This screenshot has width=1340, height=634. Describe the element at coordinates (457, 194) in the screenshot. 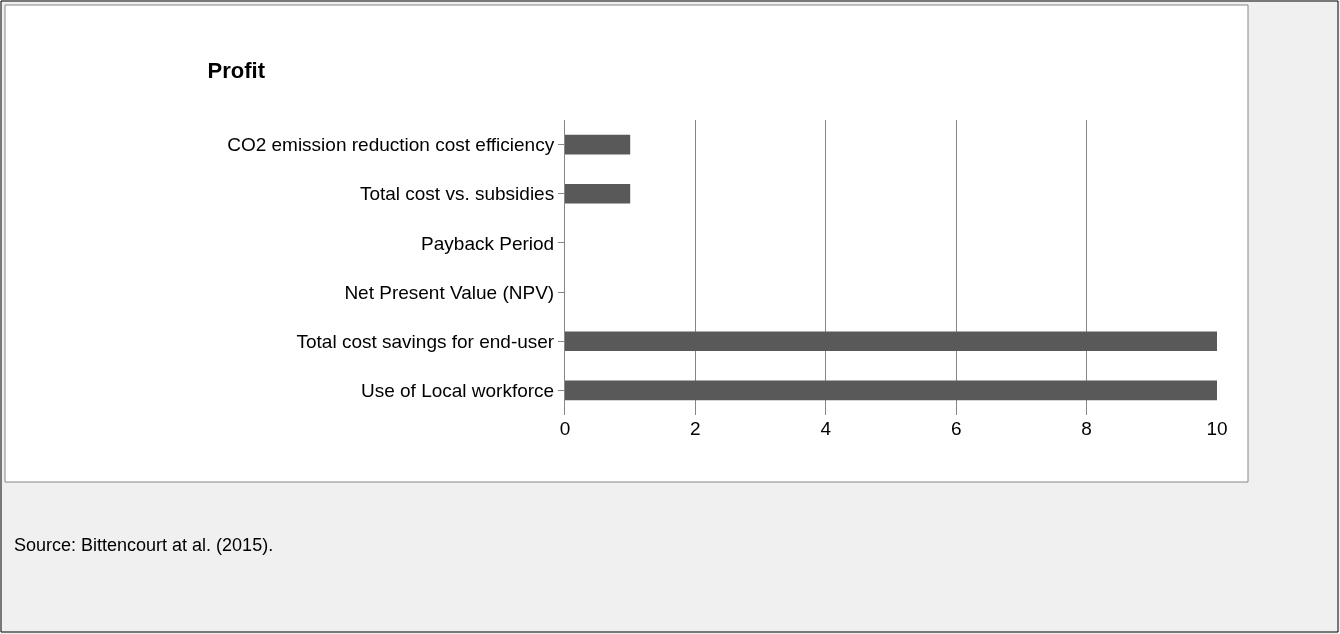

I see `y-tick-label: Total cost vs. subsidies` at that location.